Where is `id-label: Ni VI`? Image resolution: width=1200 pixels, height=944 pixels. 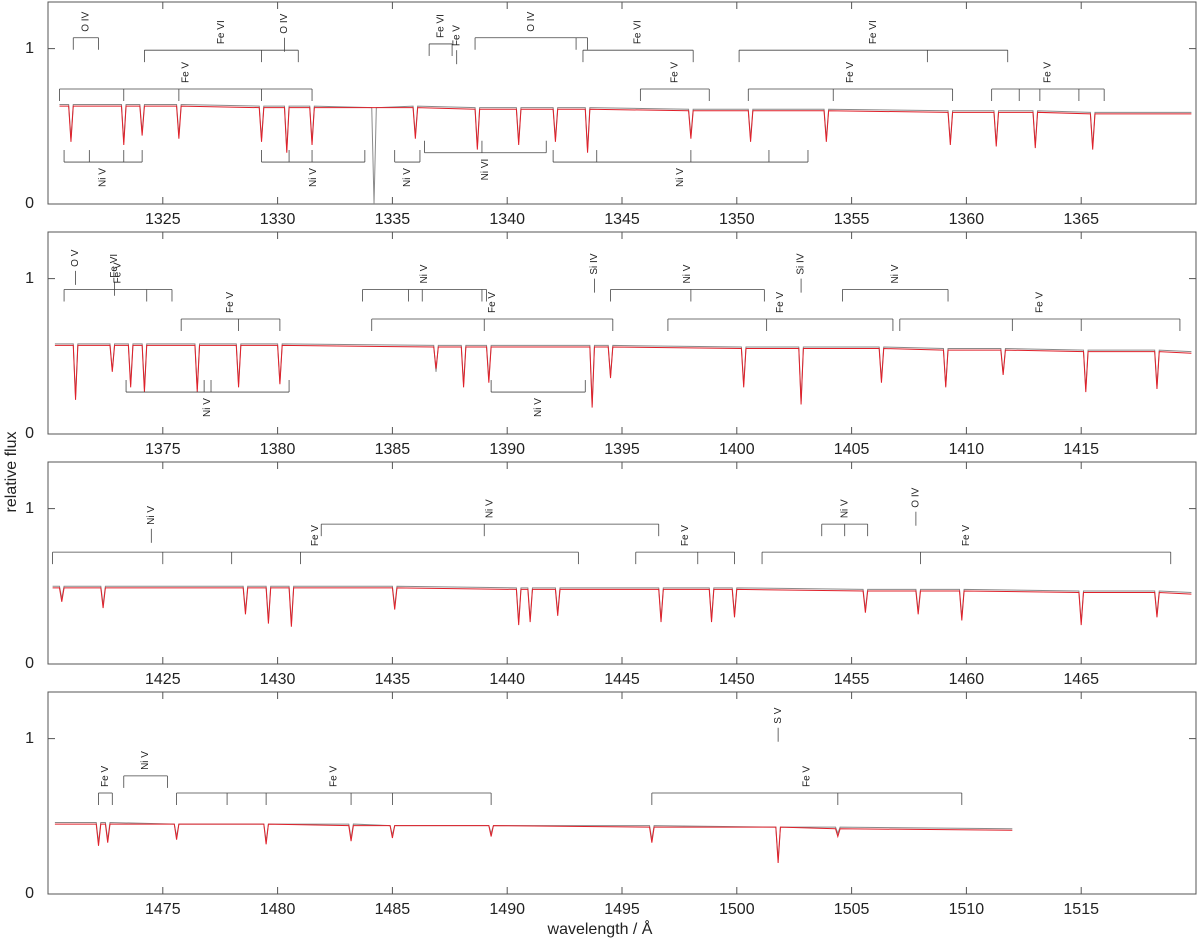 id-label: Ni VI is located at coordinates (485, 170).